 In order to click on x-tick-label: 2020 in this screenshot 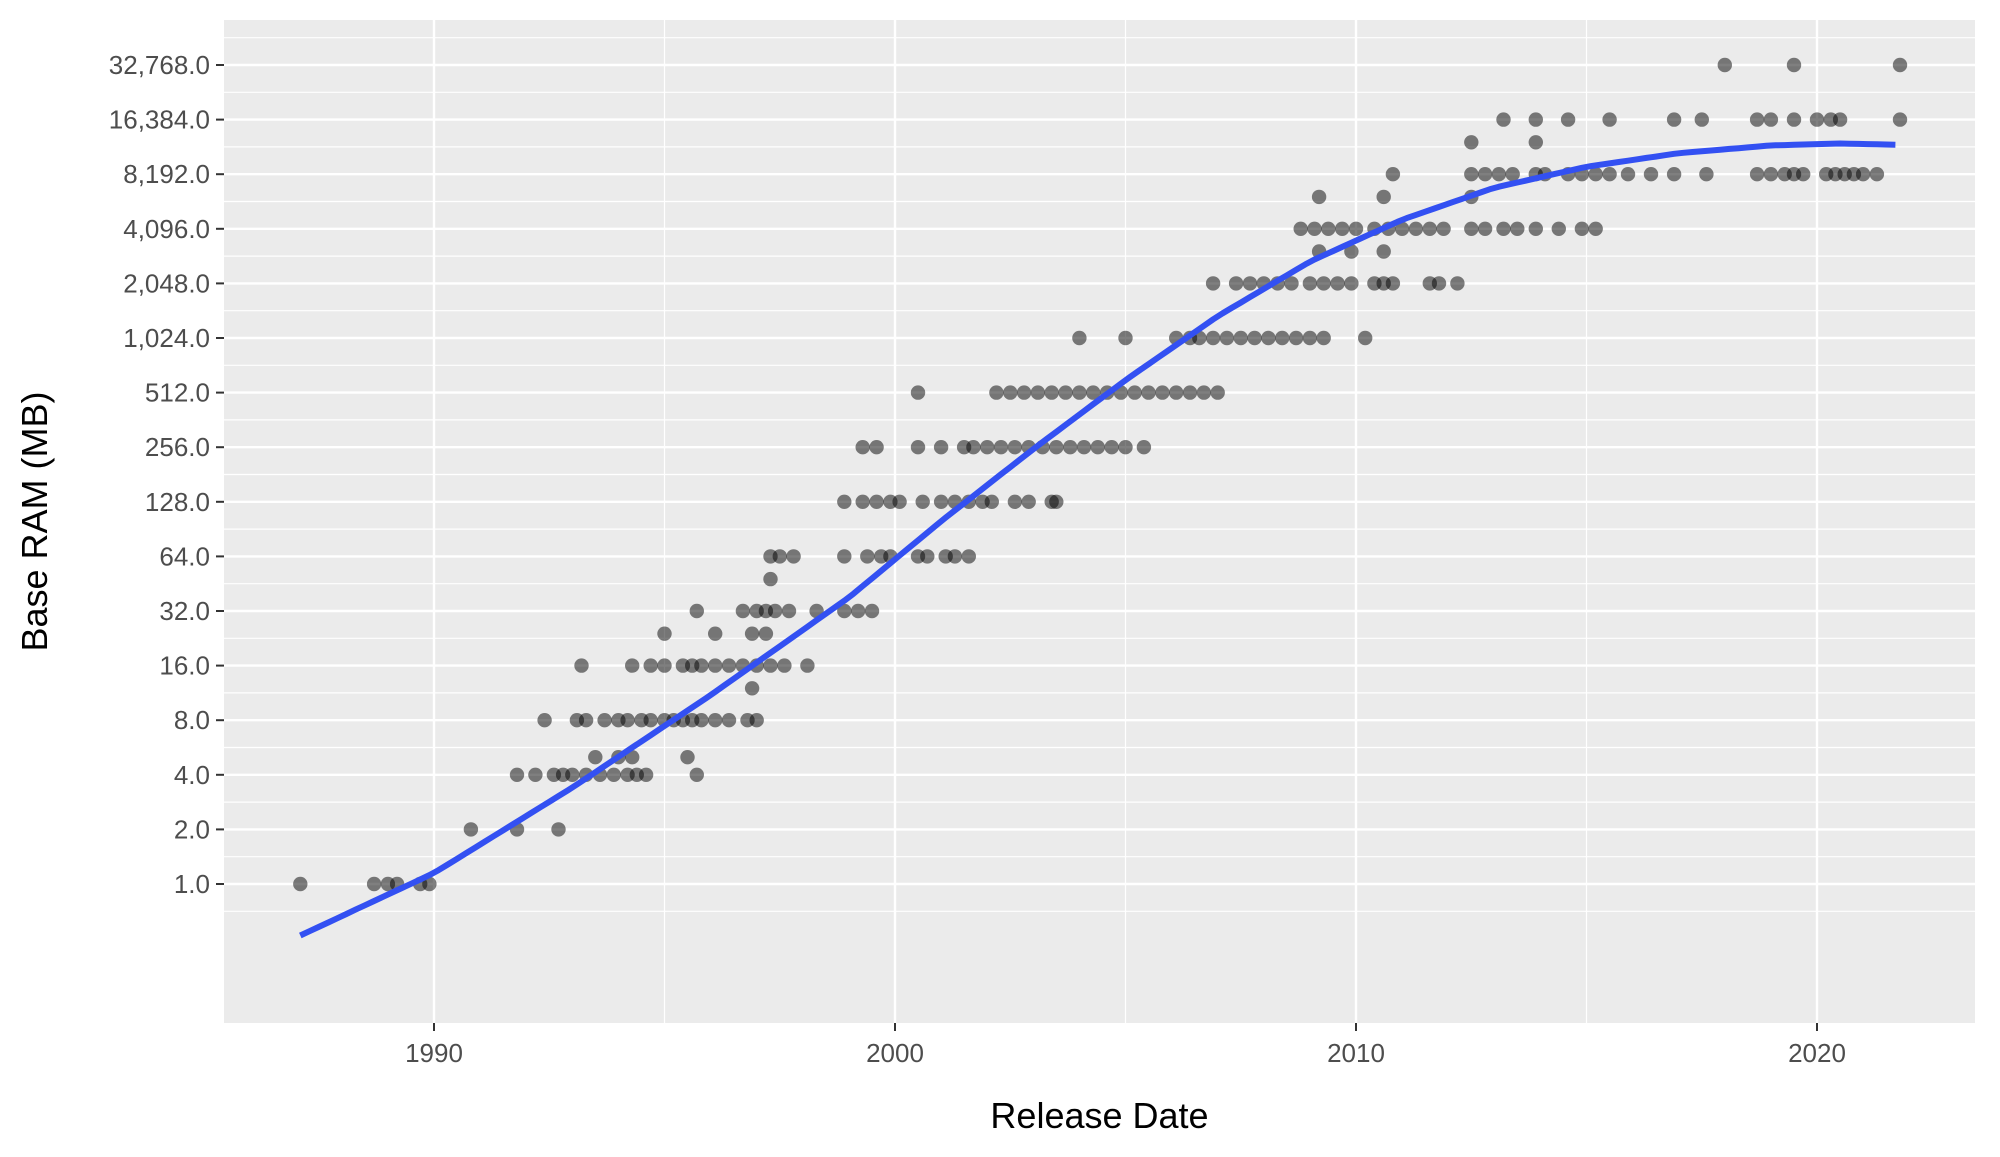, I will do `click(1817, 1053)`.